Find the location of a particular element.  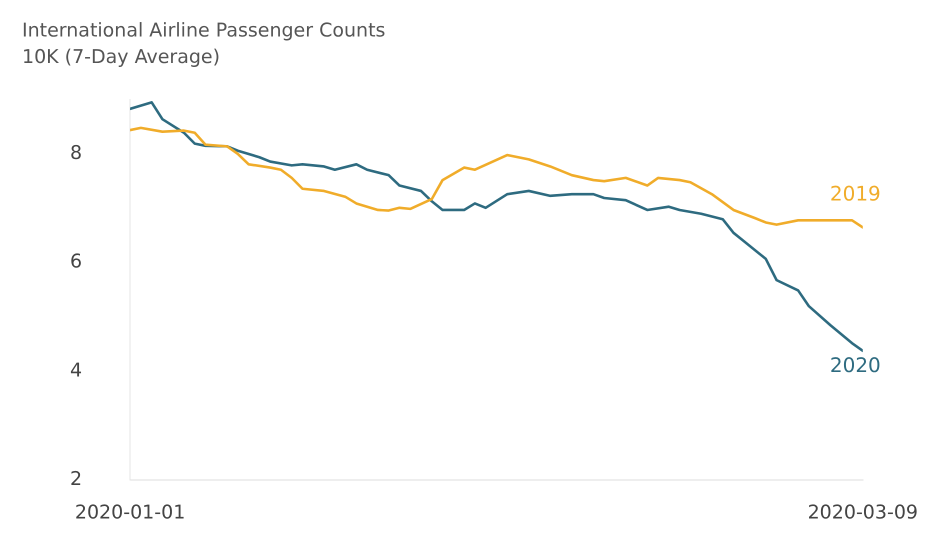

y-tick-label: 8 is located at coordinates (76, 153).